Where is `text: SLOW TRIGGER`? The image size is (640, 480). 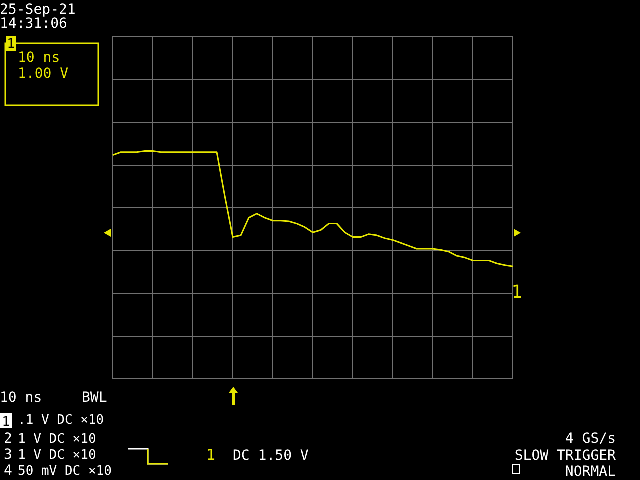
text: SLOW TRIGGER is located at coordinates (565, 456).